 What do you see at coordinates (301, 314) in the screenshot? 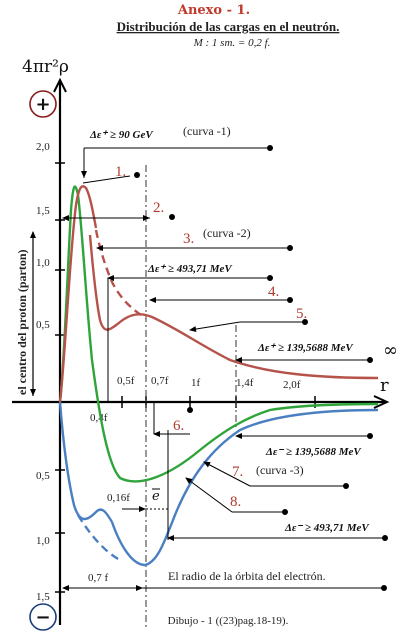
I see `annotation-5: 5.` at bounding box center [301, 314].